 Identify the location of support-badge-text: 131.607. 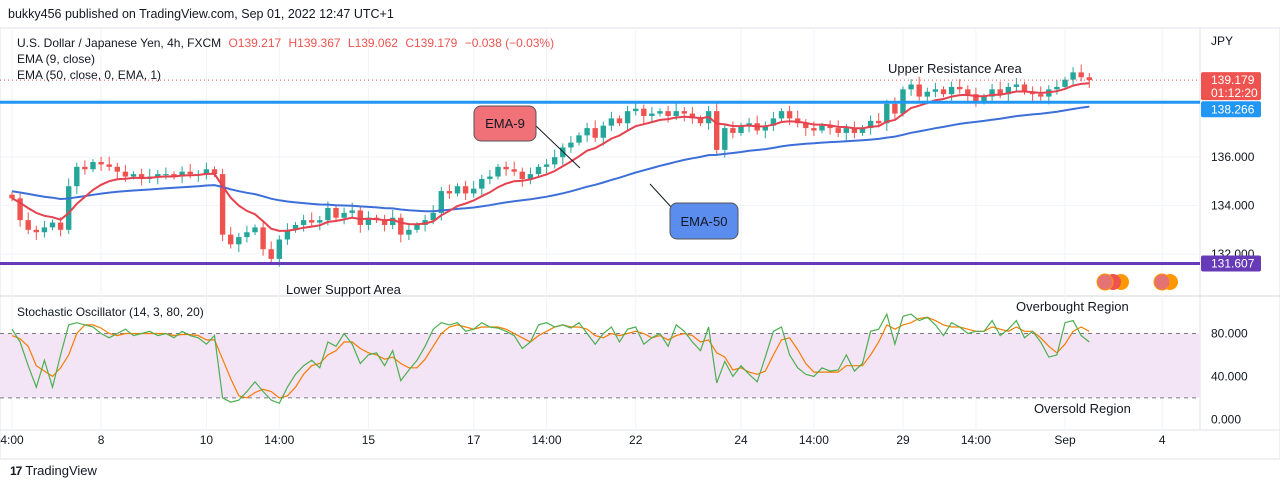
(1233, 264).